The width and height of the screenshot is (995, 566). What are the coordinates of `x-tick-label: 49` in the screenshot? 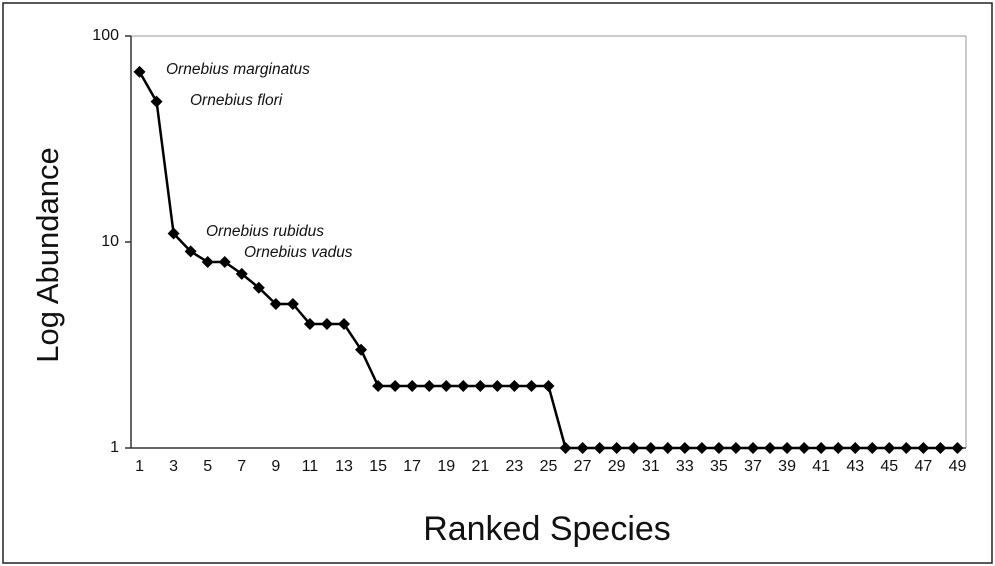 It's located at (958, 466).